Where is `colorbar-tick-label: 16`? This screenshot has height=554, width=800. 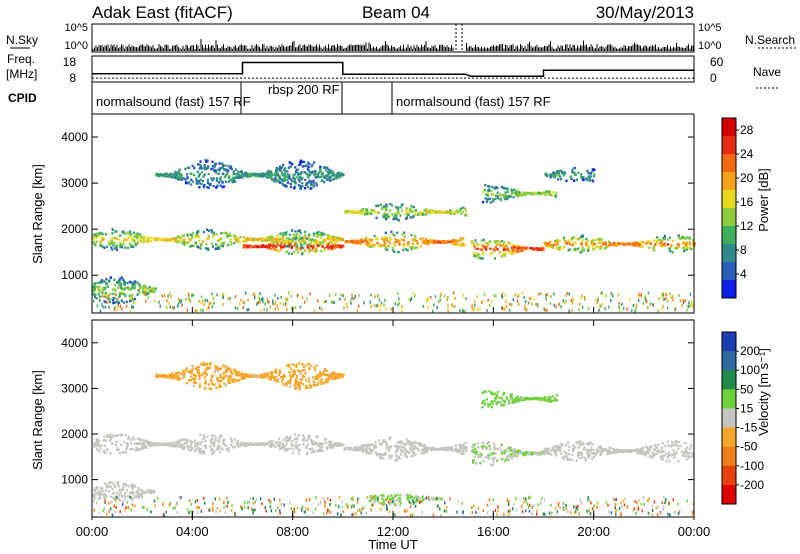 colorbar-tick-label: 16 is located at coordinates (747, 202).